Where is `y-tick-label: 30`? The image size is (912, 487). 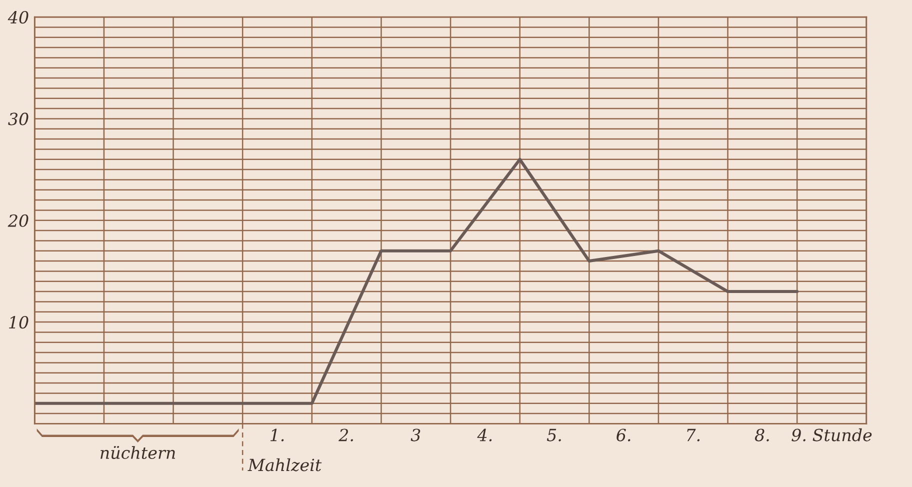
y-tick-label: 30 is located at coordinates (18, 119).